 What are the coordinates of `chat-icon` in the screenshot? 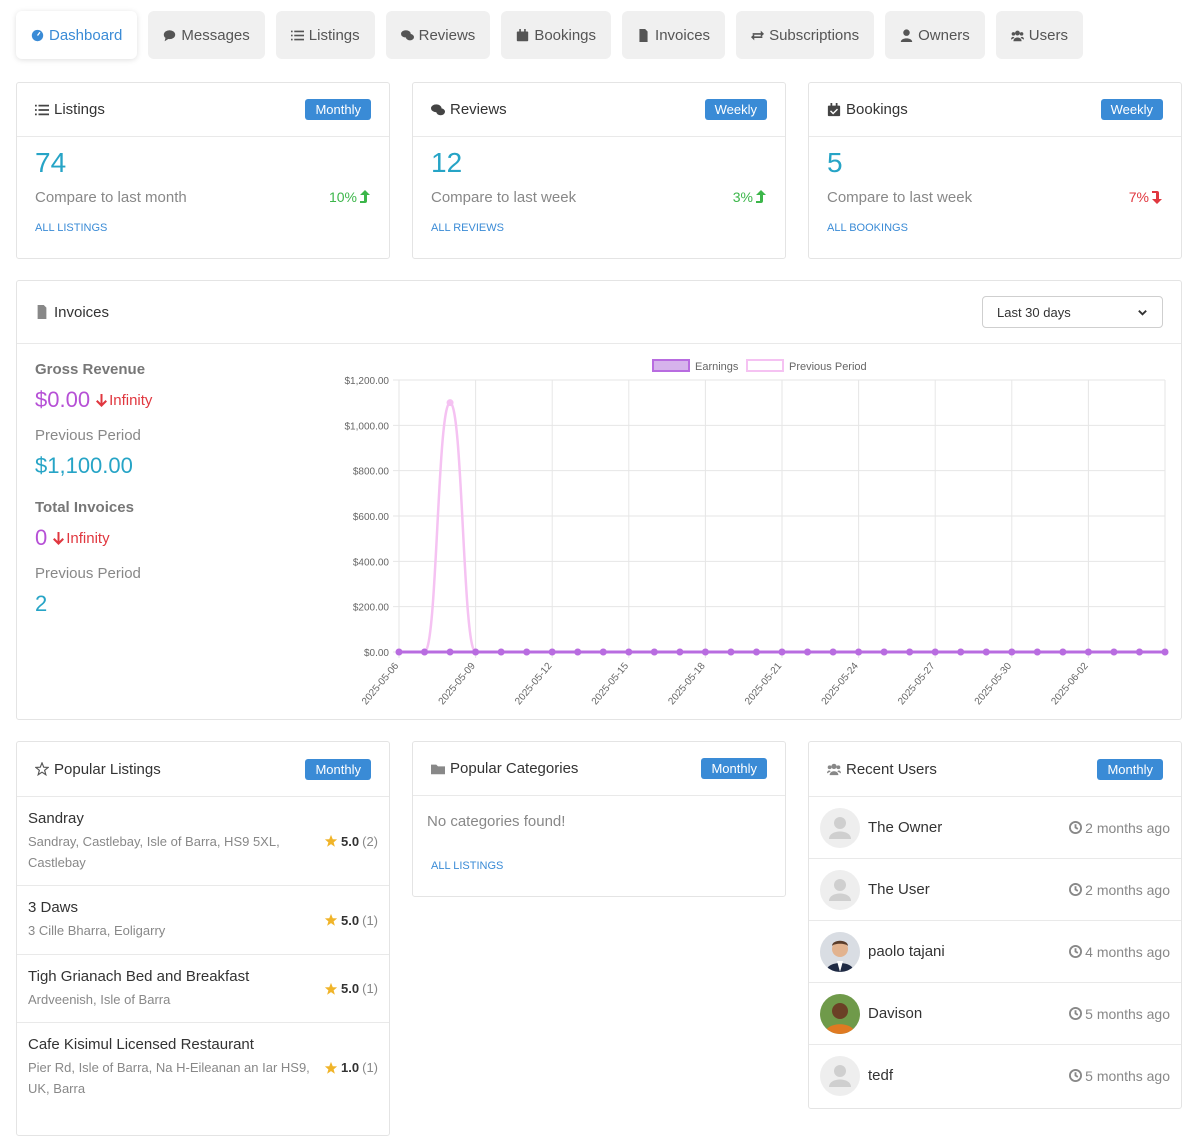 It's located at (170, 35).